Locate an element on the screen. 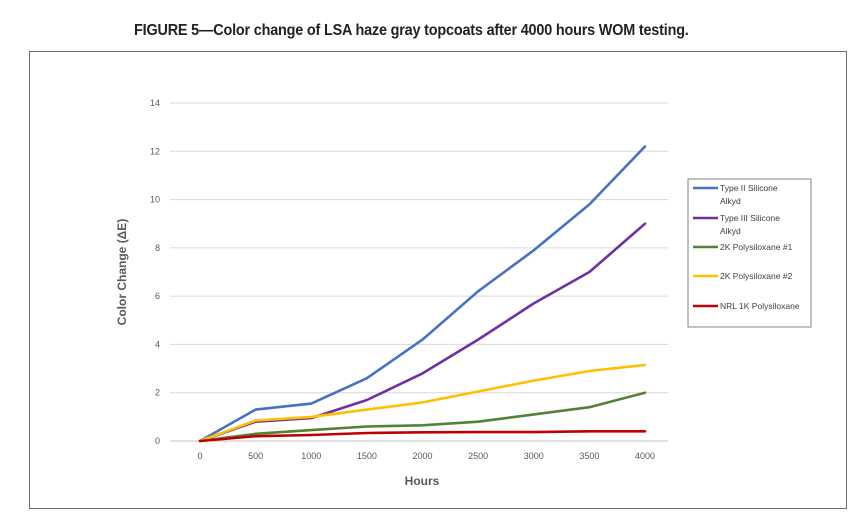 The width and height of the screenshot is (864, 530). y-tick-label: 2 is located at coordinates (157, 393).